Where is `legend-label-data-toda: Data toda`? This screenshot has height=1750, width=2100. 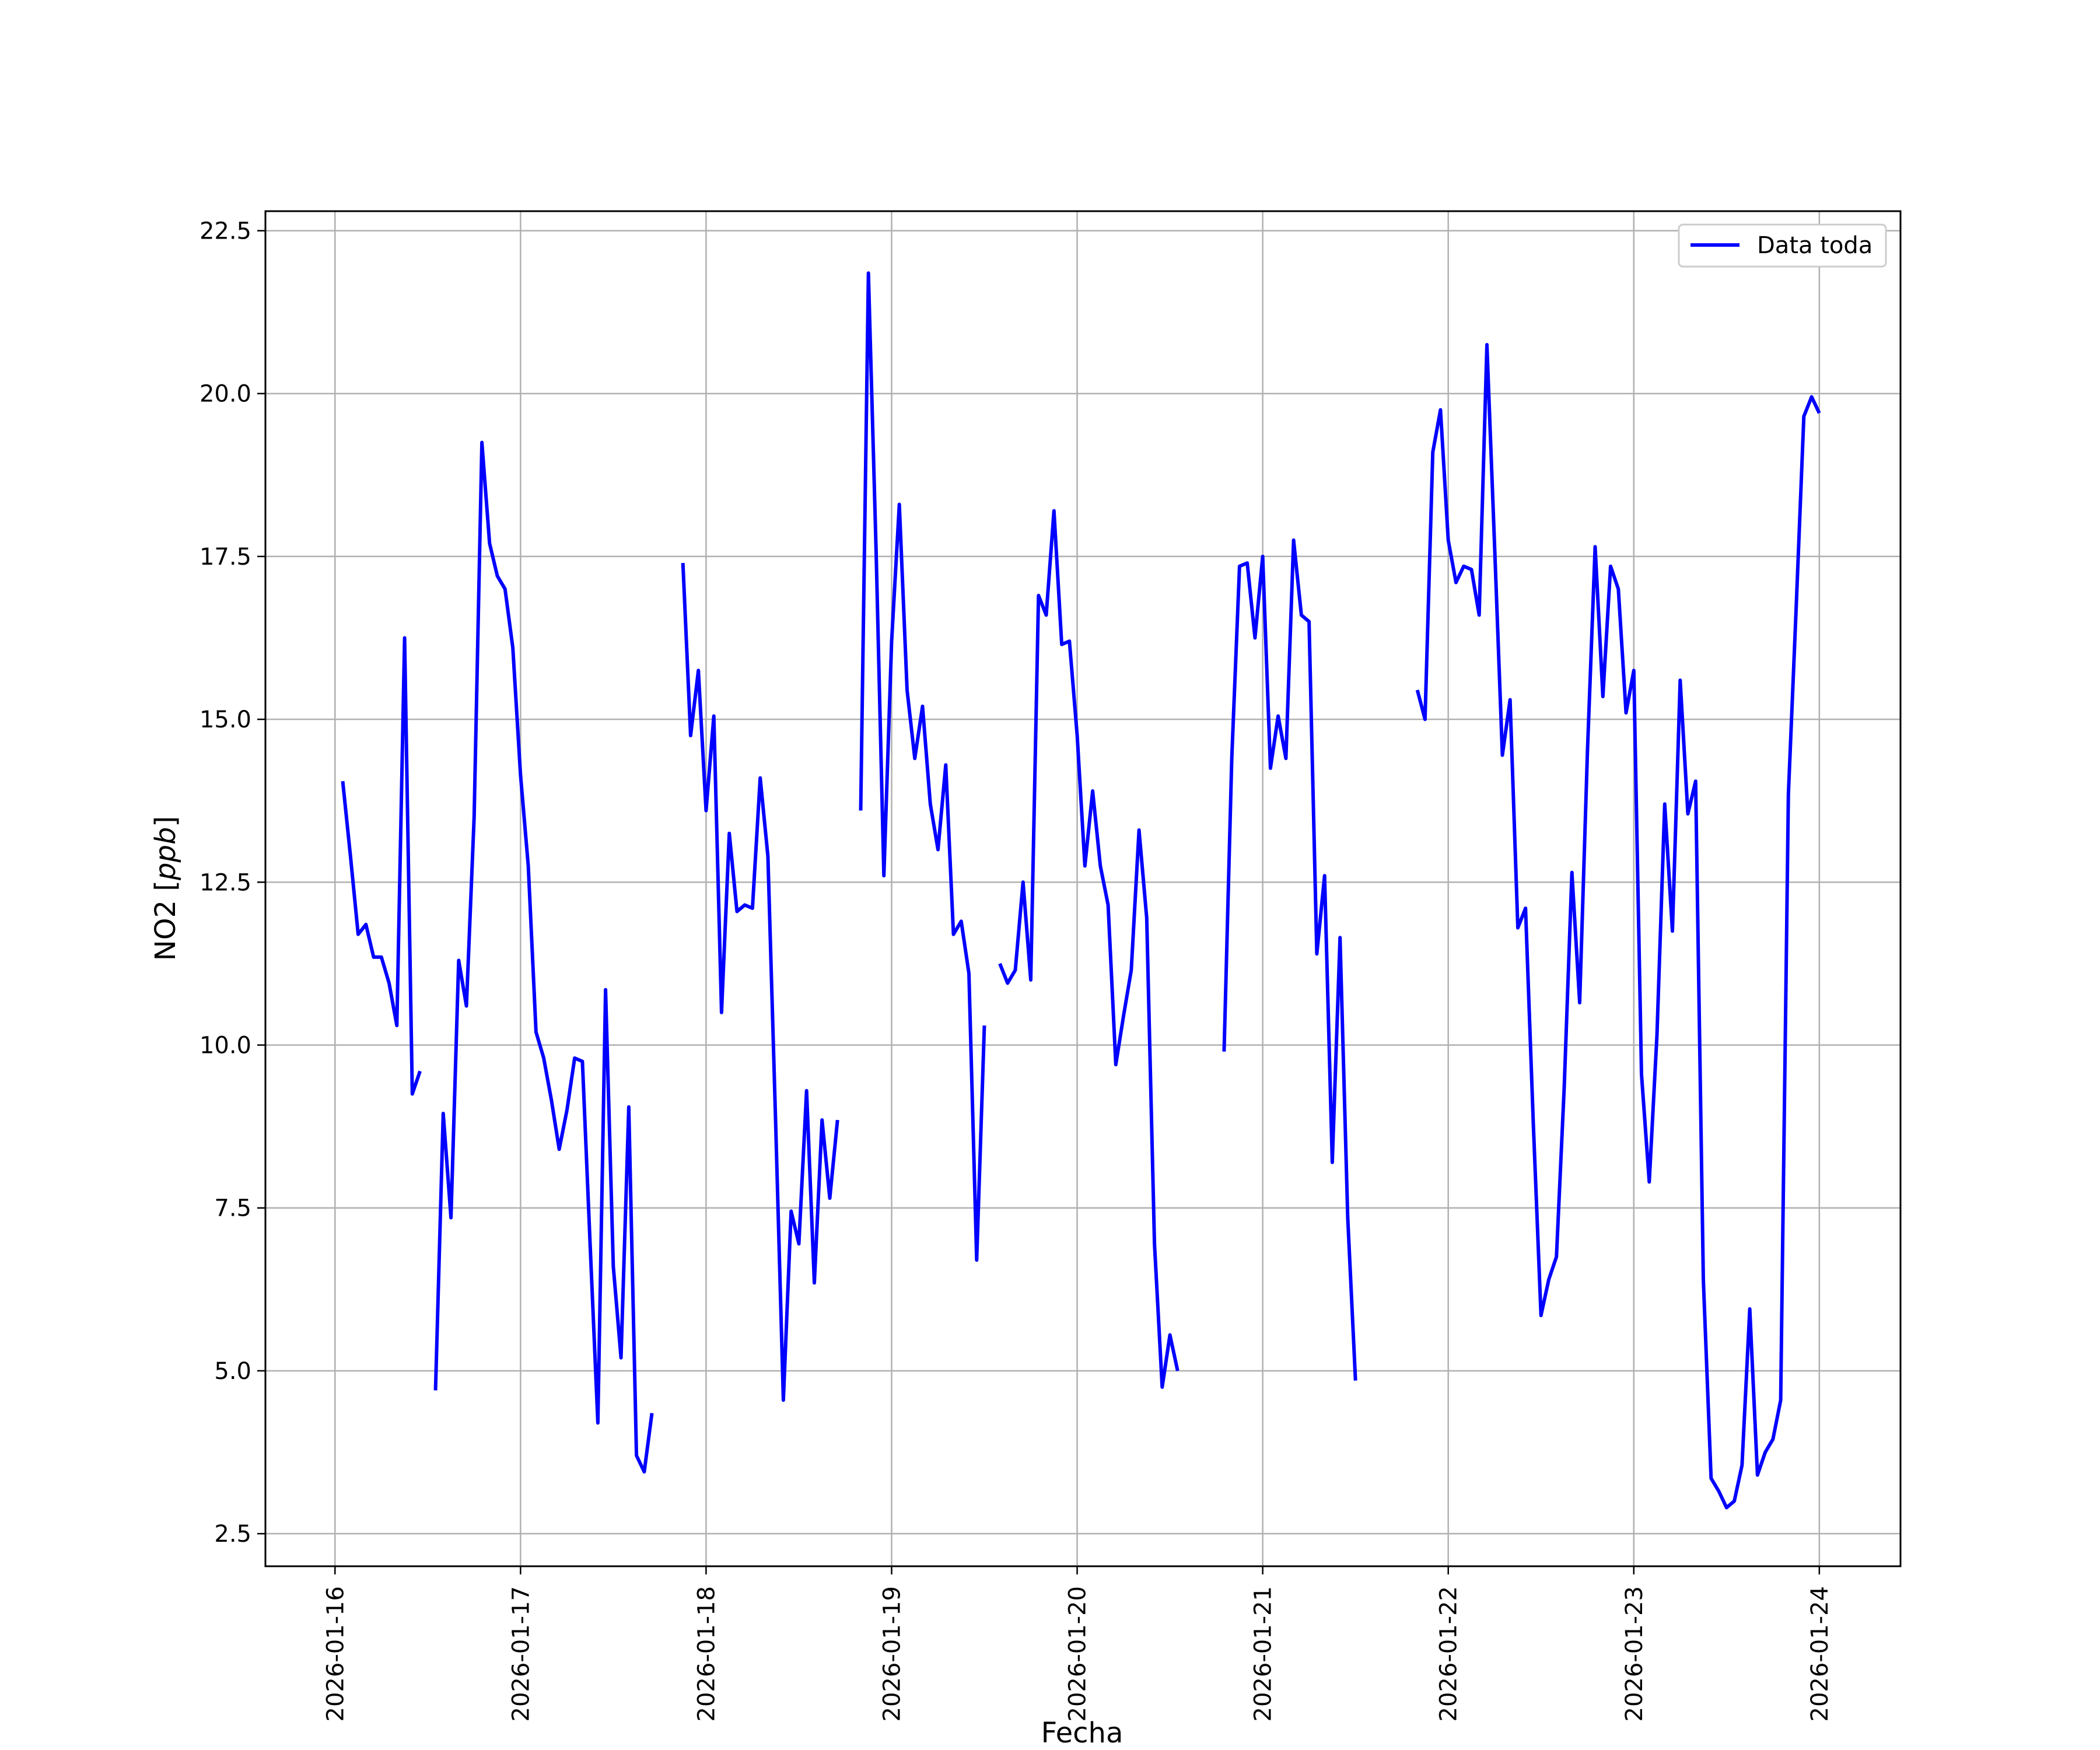
legend-label-data-toda: Data toda is located at coordinates (1815, 245).